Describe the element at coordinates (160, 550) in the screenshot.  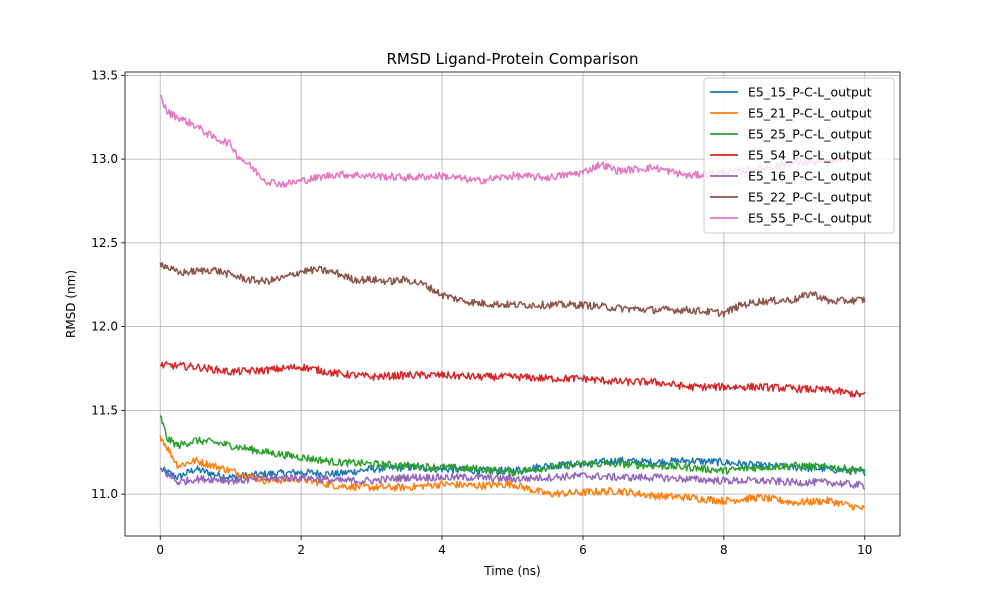
I see `x-tick-label: 0` at that location.